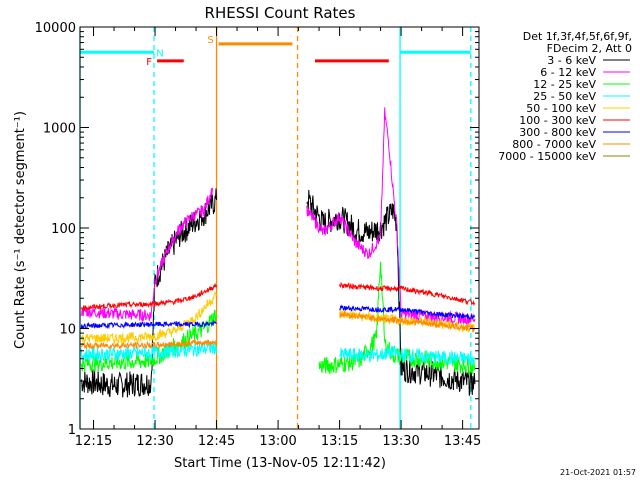  Describe the element at coordinates (577, 36) in the screenshot. I see `legend-header-line-1: Det 1f,3f,4f,5f,6f,9f,` at that location.